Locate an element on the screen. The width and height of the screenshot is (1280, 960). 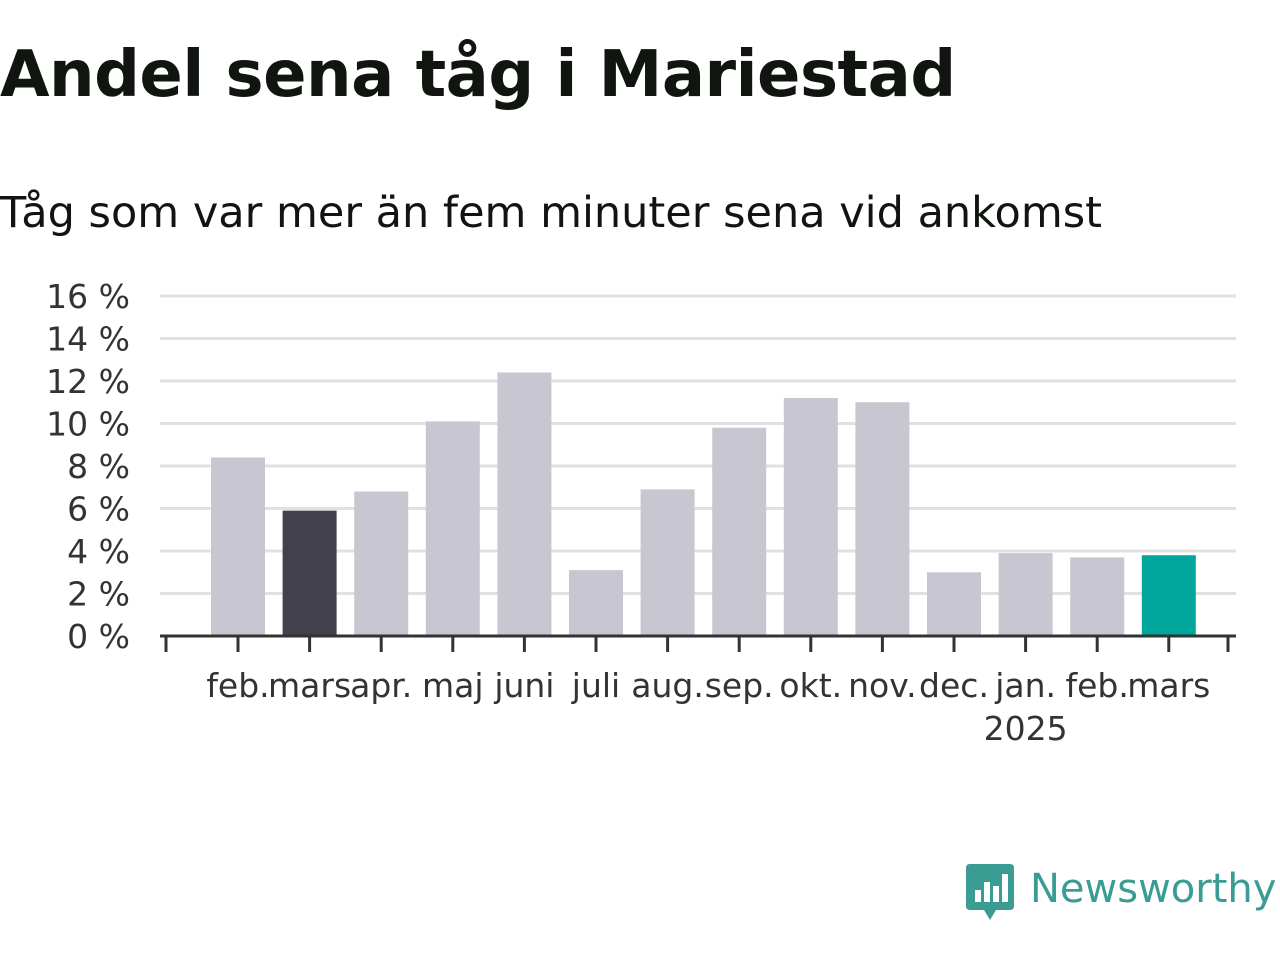
chart-title: Andel sena tåg i Mariestad is located at coordinates (478, 75).